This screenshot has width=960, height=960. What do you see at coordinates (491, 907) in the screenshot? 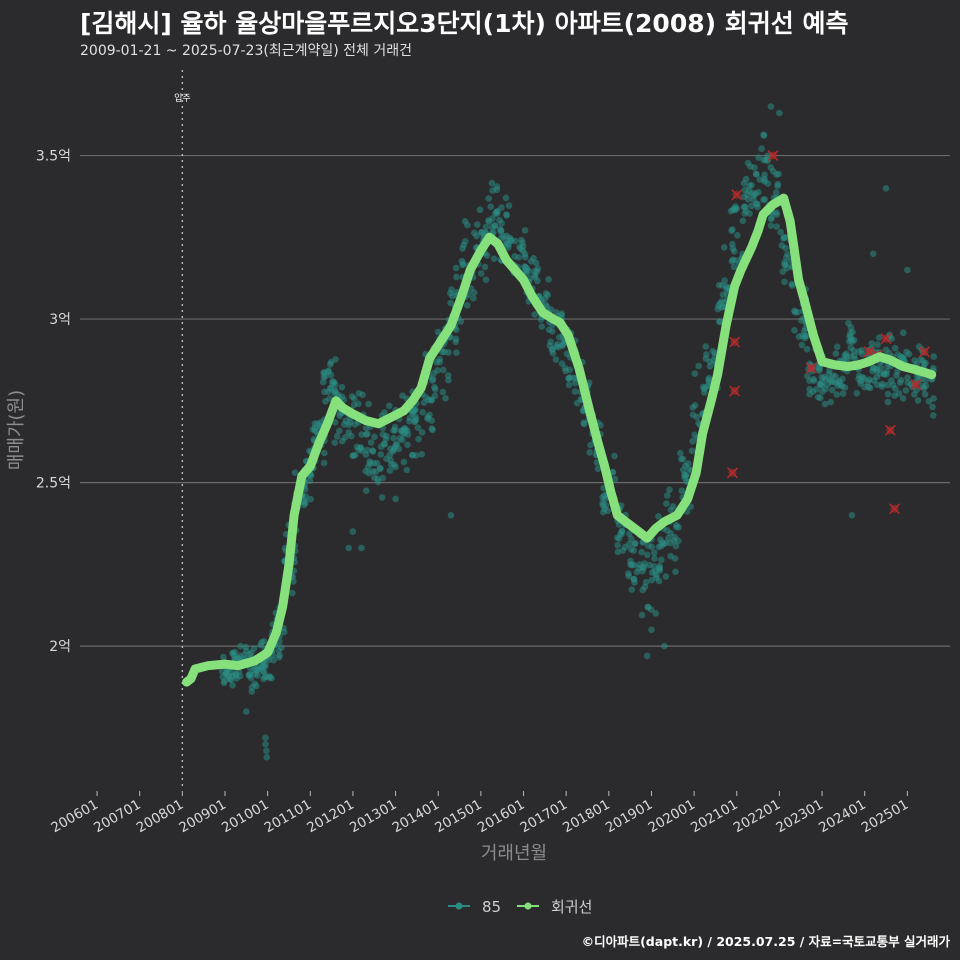
I see `legend-label-85: 85` at bounding box center [491, 907].